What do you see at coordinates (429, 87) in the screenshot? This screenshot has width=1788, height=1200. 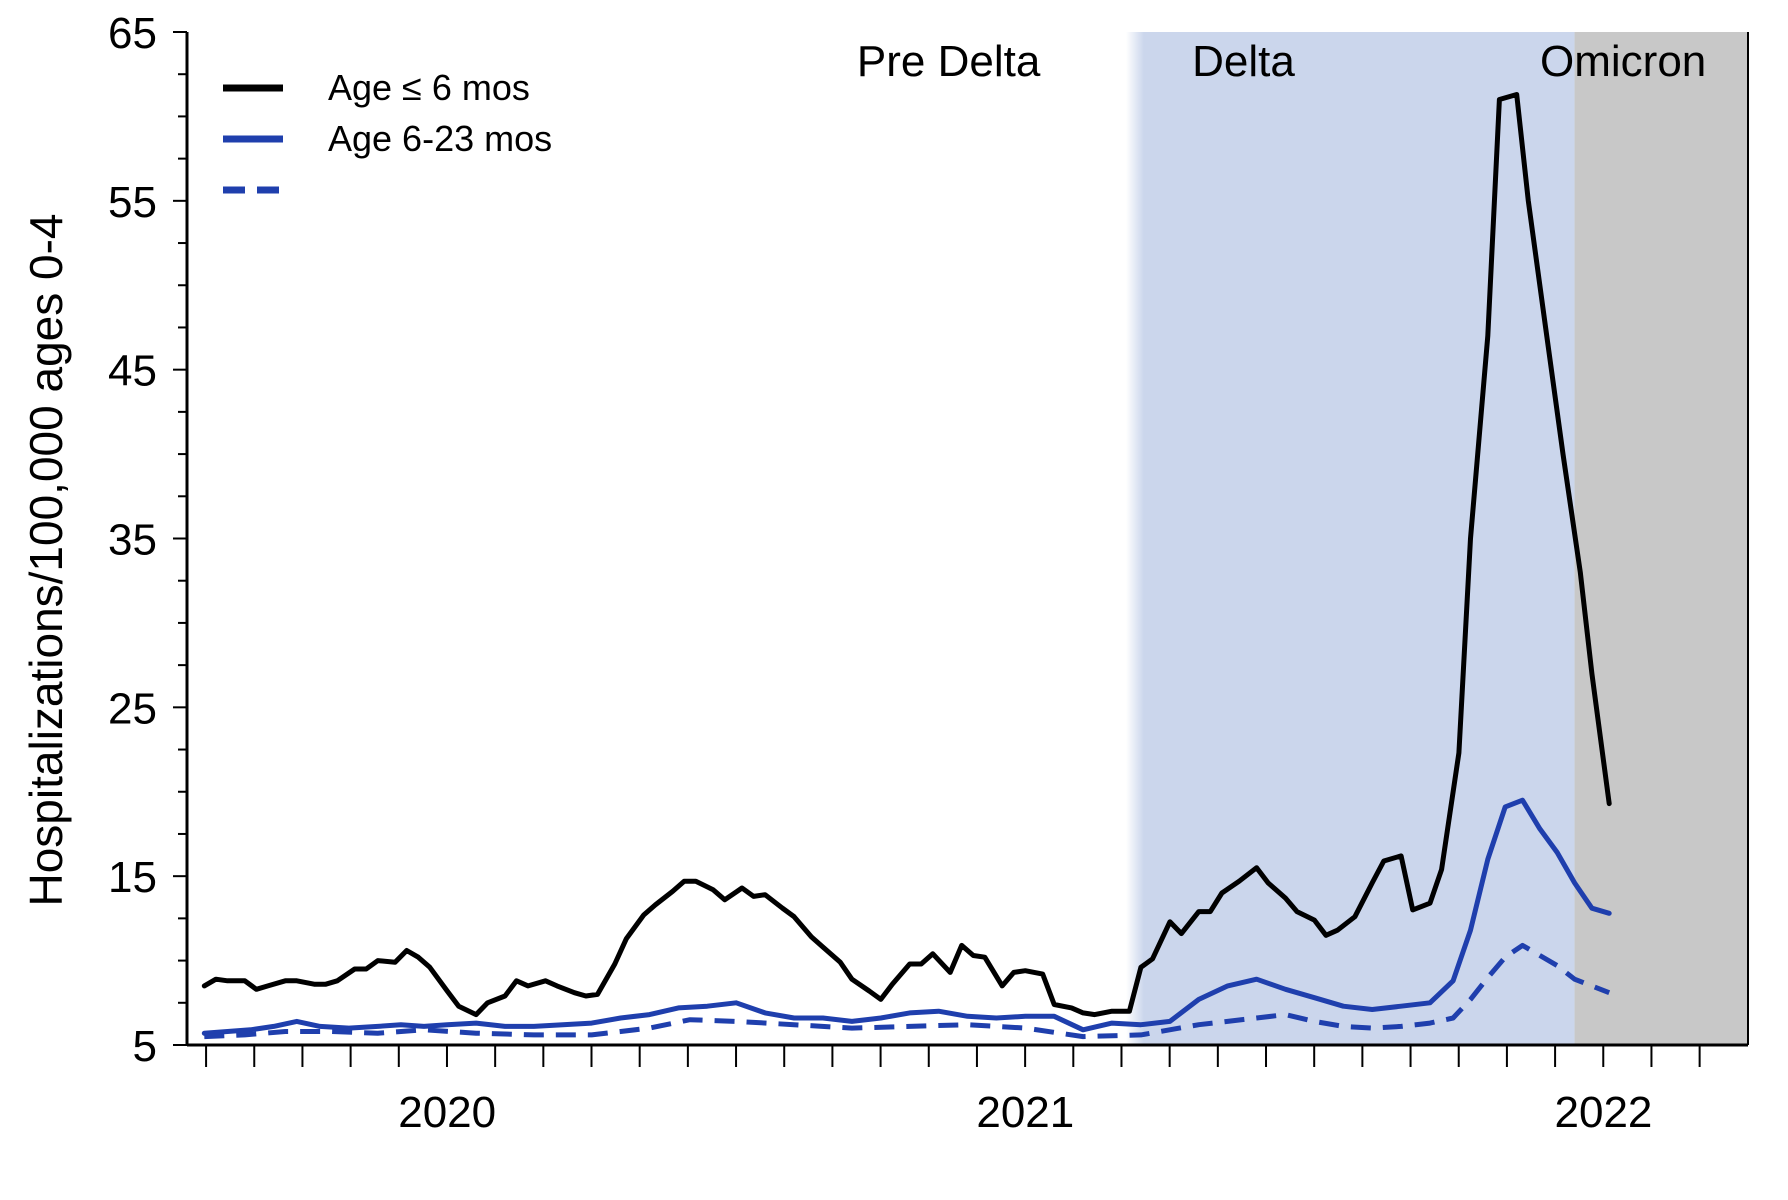 I see `legend-label: Age ≤ 6 mos` at bounding box center [429, 87].